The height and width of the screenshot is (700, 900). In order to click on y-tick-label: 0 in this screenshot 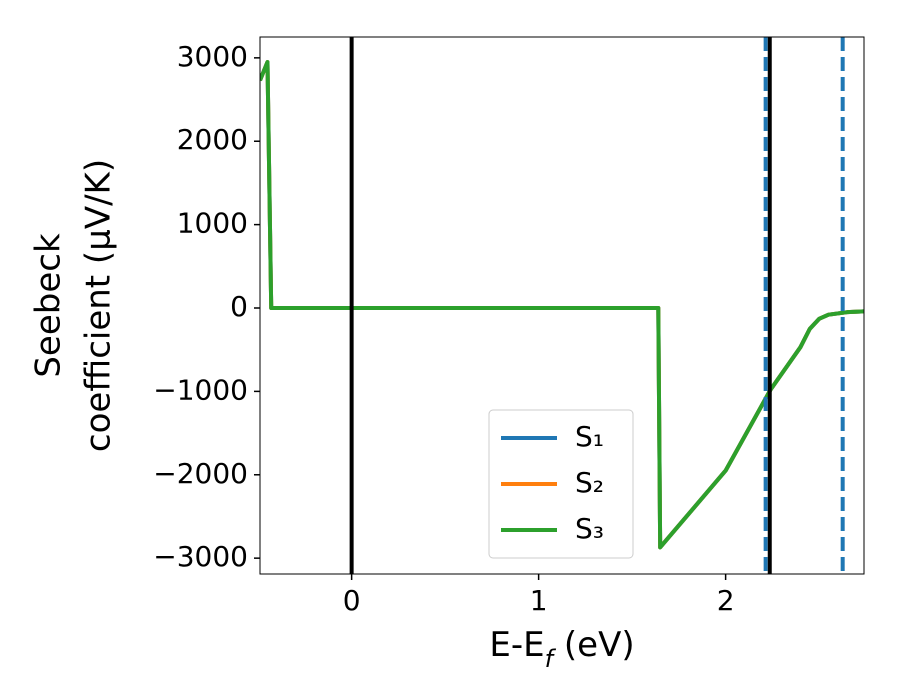, I will do `click(239, 306)`.